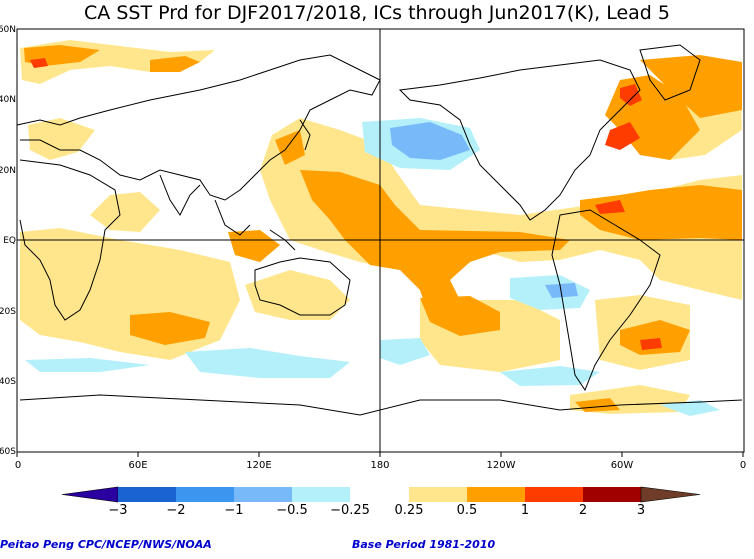  What do you see at coordinates (118, 510) in the screenshot?
I see `colorbar-label: −3` at bounding box center [118, 510].